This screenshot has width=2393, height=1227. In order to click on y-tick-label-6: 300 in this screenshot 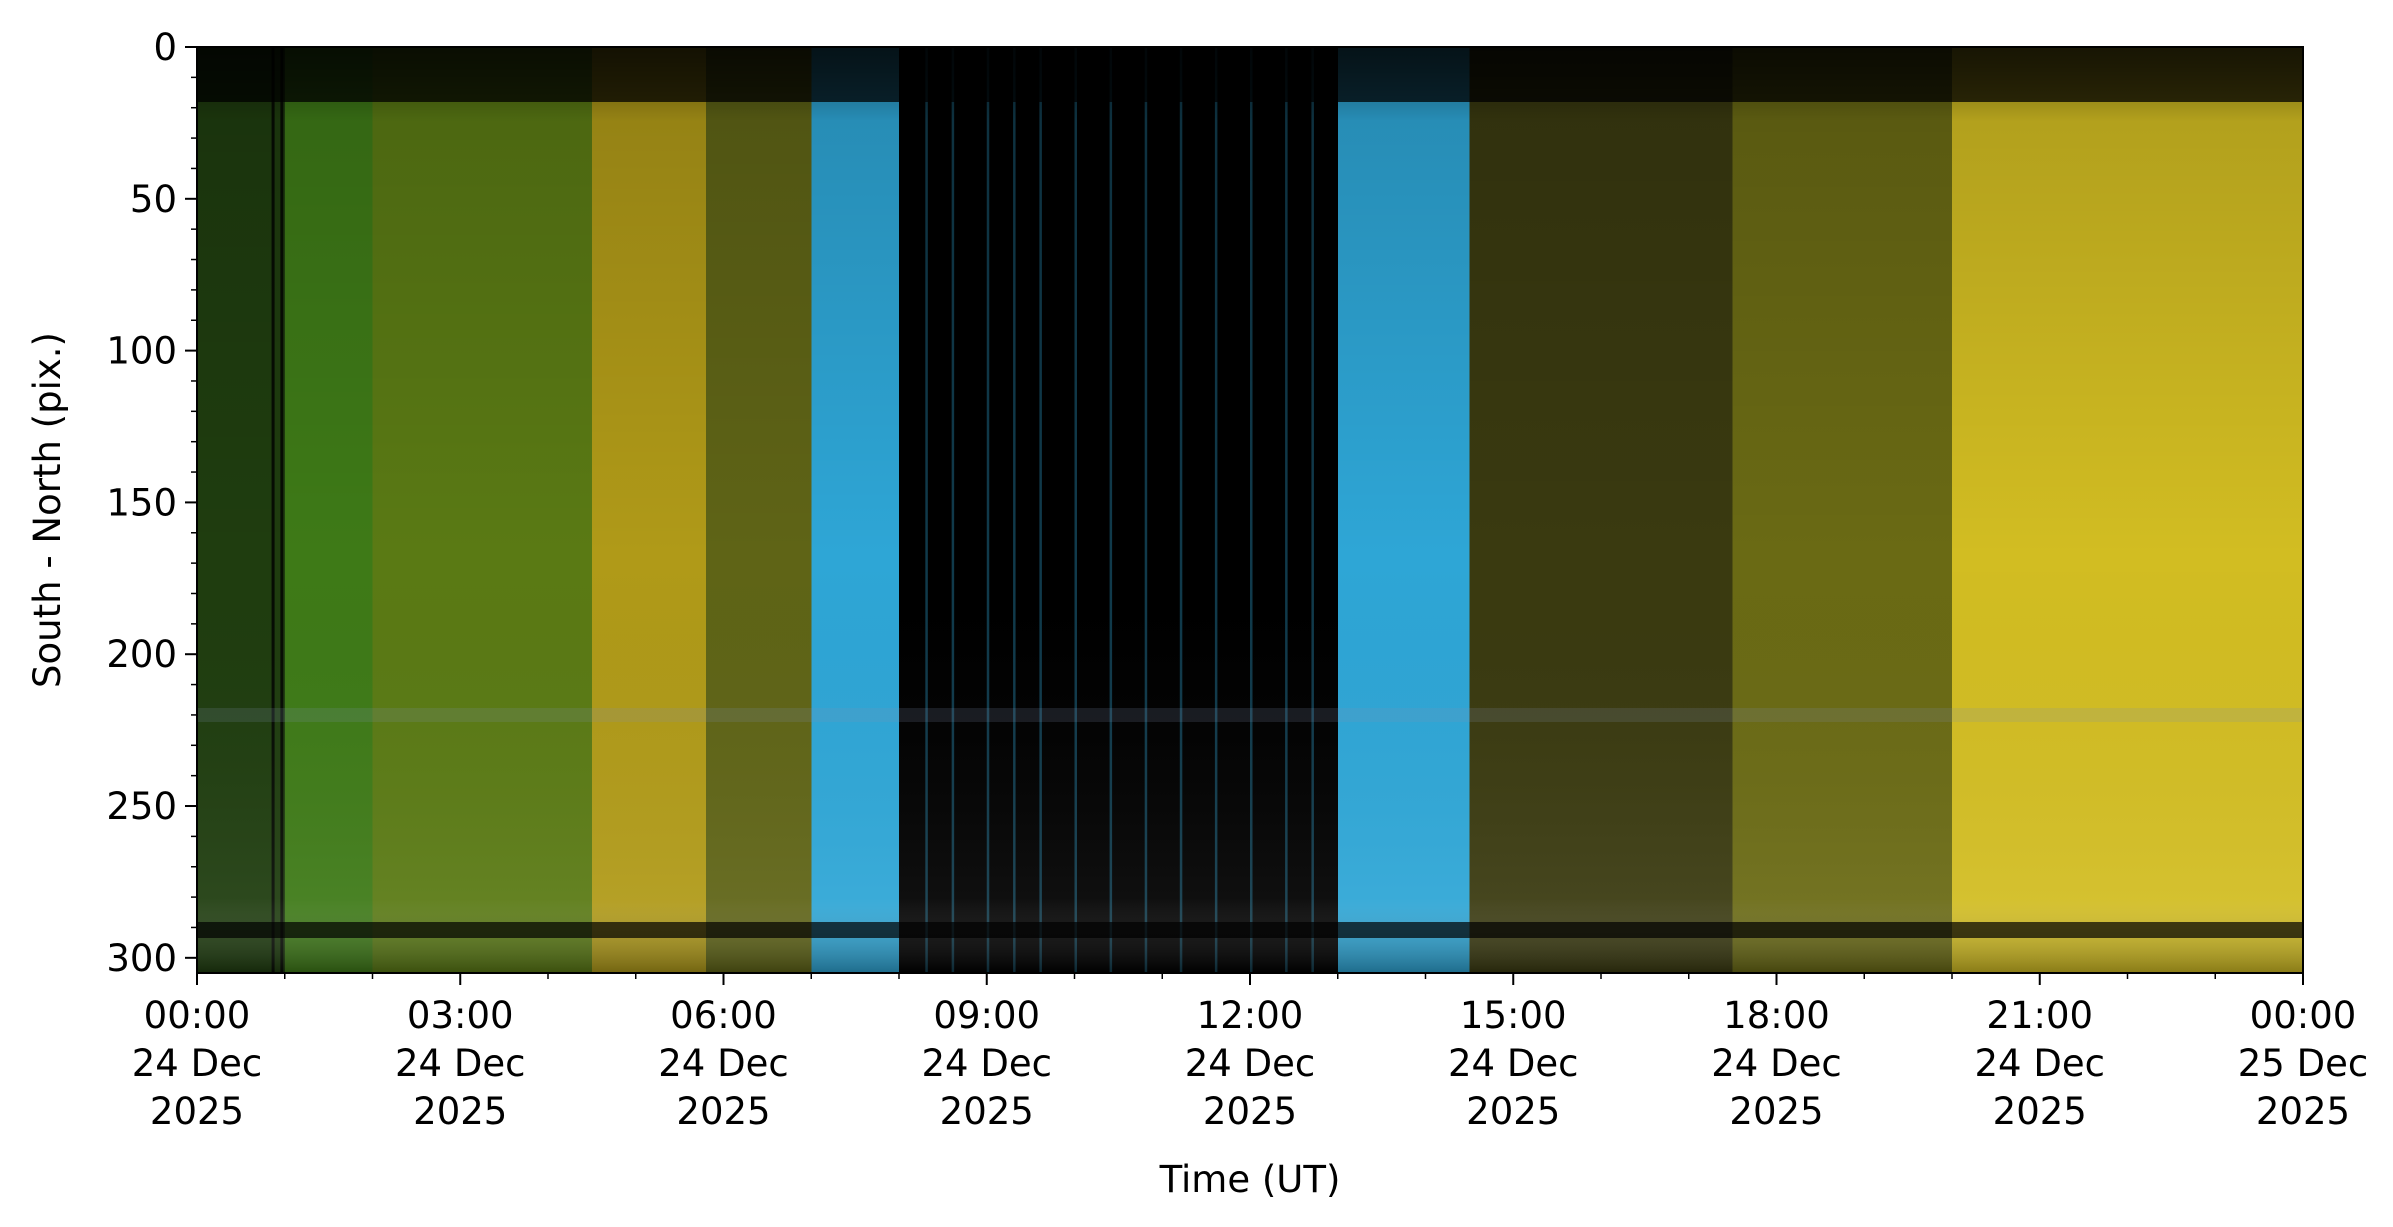, I will do `click(141, 958)`.